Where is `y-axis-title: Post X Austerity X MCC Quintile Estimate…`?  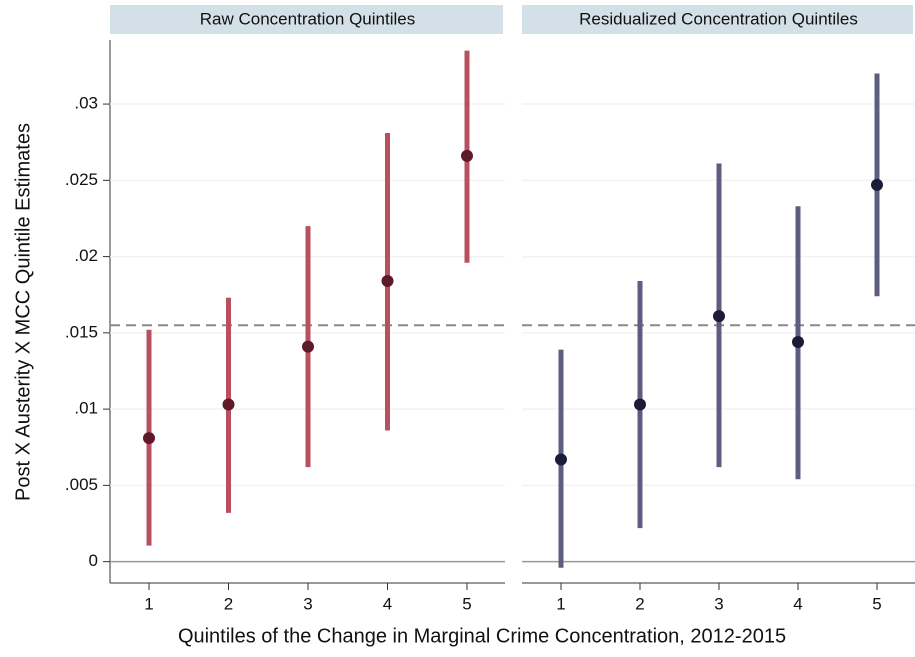 y-axis-title: Post X Austerity X MCC Quintile Estimate… is located at coordinates (23, 312).